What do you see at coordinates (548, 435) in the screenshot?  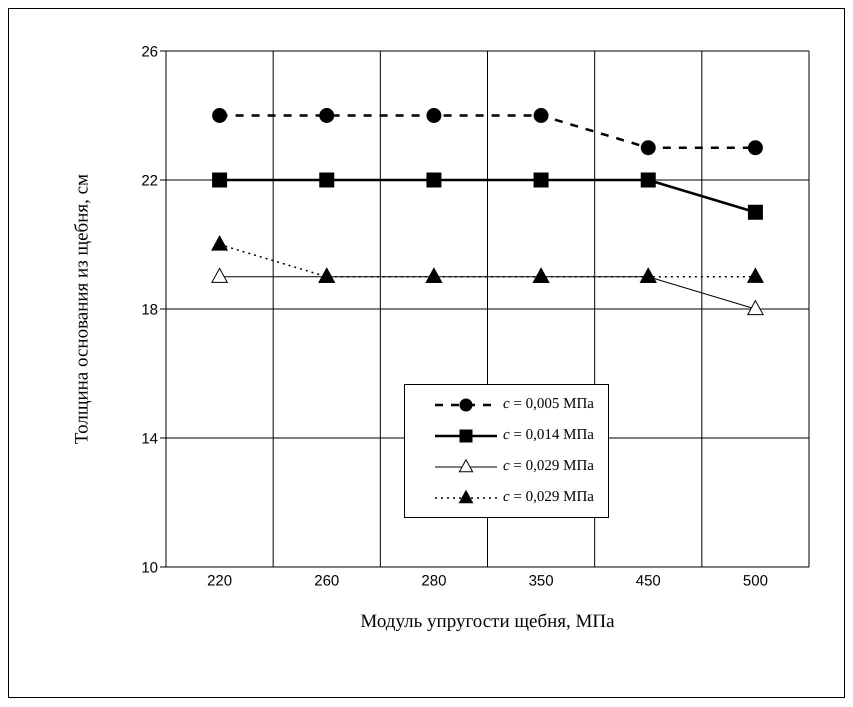 I see `legend-label: c = 0,014 МПа` at bounding box center [548, 435].